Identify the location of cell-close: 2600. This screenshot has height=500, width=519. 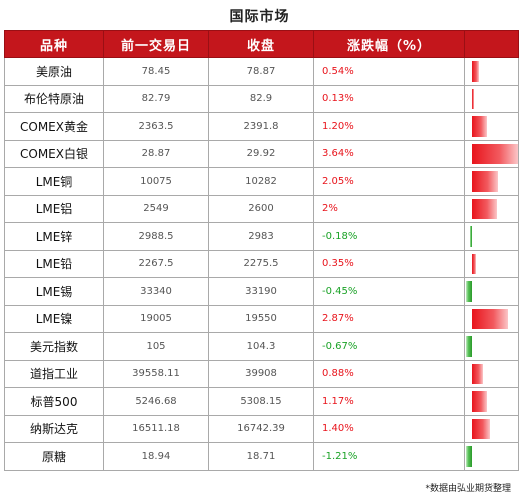
(261, 208).